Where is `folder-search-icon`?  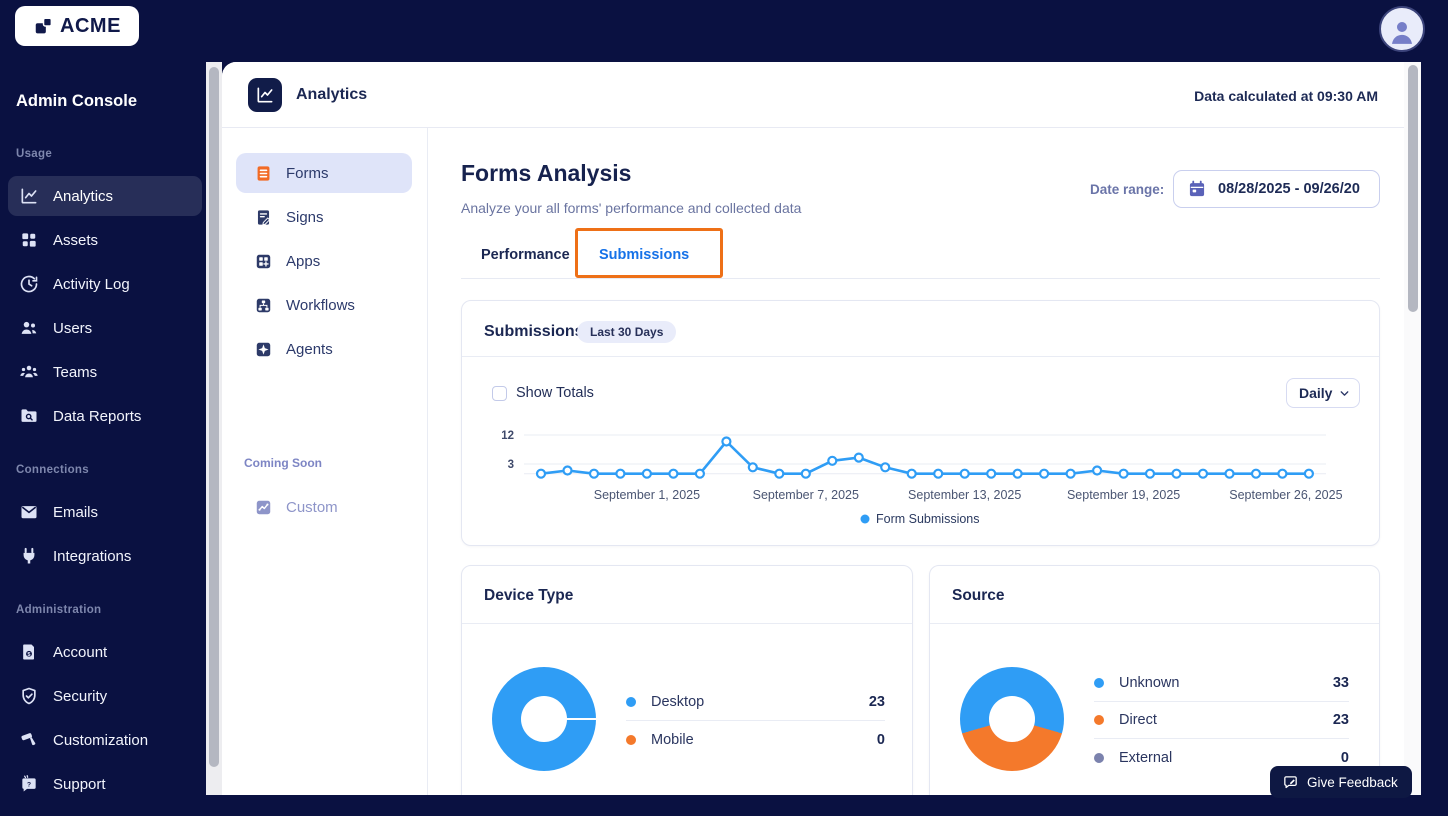 folder-search-icon is located at coordinates (29, 416).